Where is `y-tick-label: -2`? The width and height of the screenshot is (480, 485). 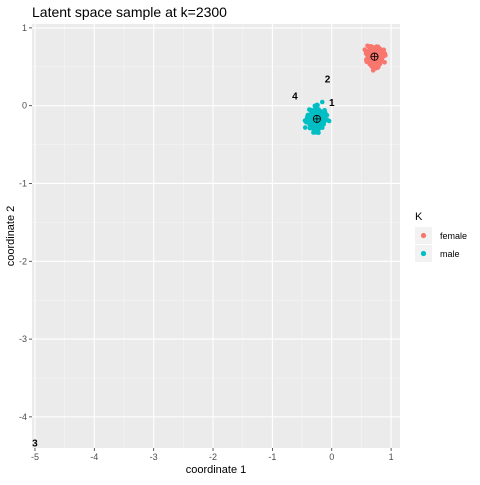
y-tick-label: -2 is located at coordinates (23, 261).